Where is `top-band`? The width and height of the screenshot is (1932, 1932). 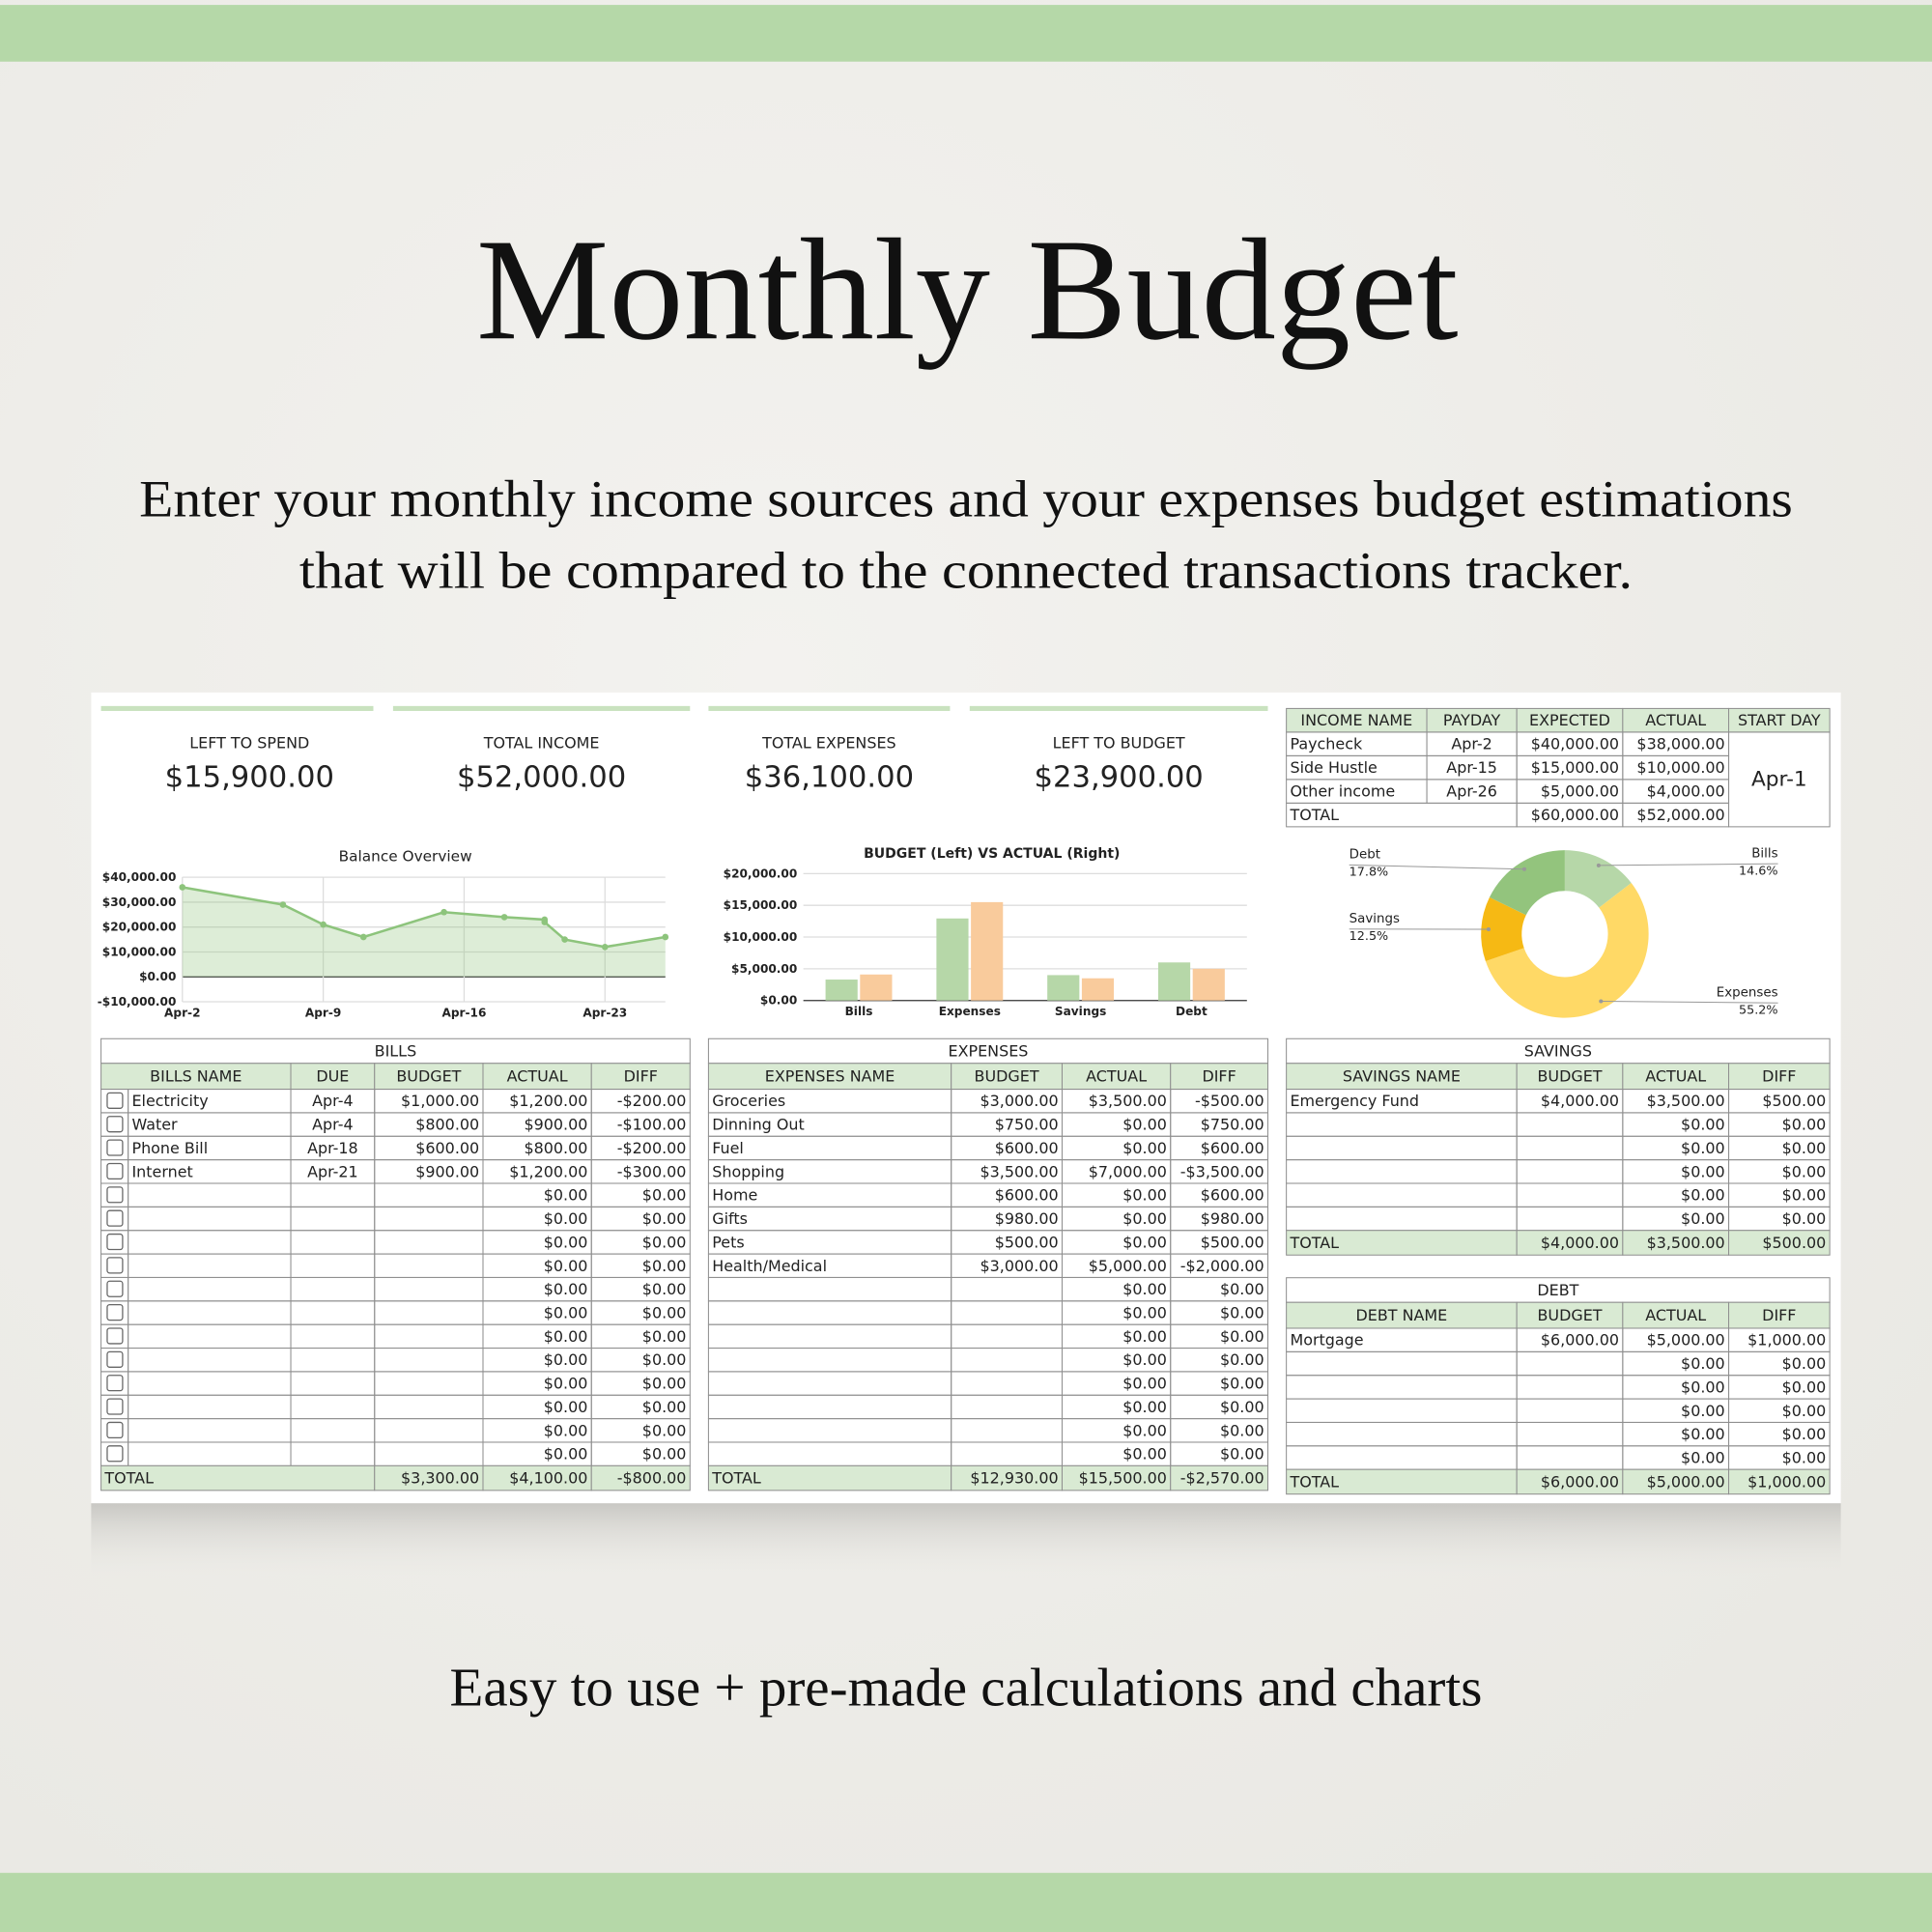
top-band is located at coordinates (966, 33).